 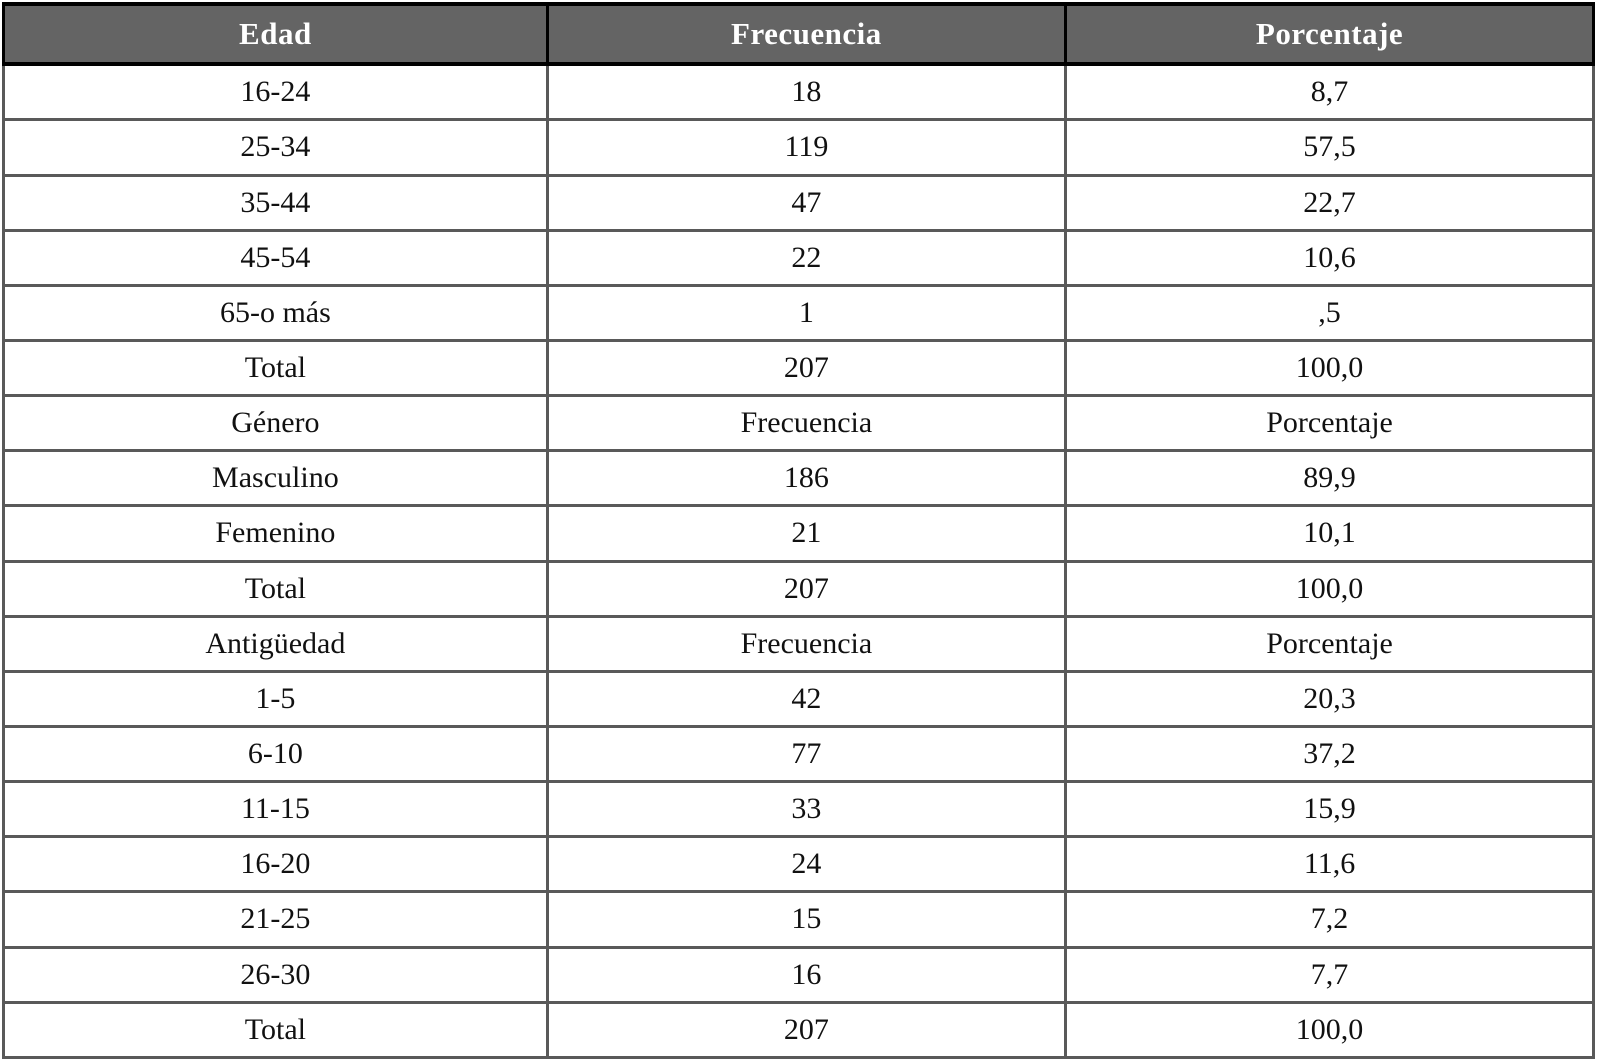 I want to click on cell-frecuencia: 77, so click(x=806, y=754).